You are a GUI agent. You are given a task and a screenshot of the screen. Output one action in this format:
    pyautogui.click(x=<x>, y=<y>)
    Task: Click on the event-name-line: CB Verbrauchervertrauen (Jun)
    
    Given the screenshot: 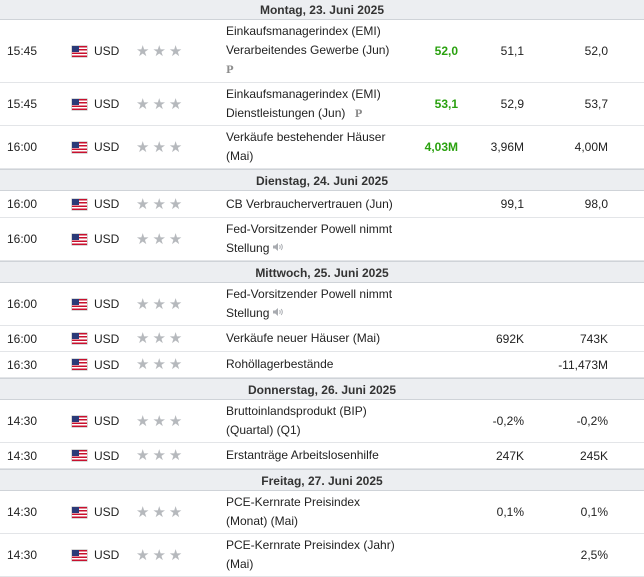 What is the action you would take?
    pyautogui.click(x=309, y=203)
    